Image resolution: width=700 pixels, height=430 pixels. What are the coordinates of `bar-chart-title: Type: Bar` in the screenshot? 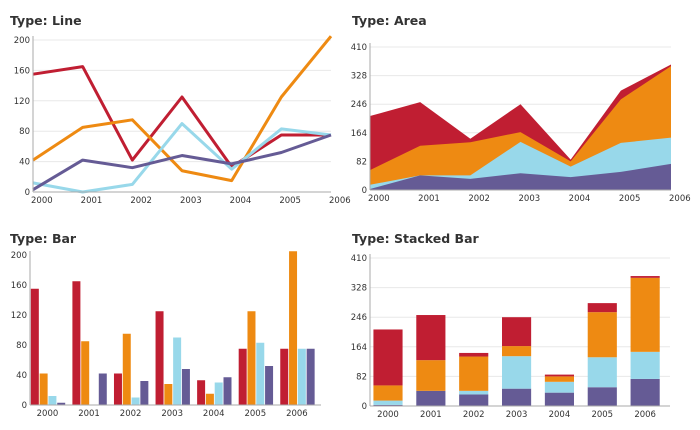 It's located at (43, 238).